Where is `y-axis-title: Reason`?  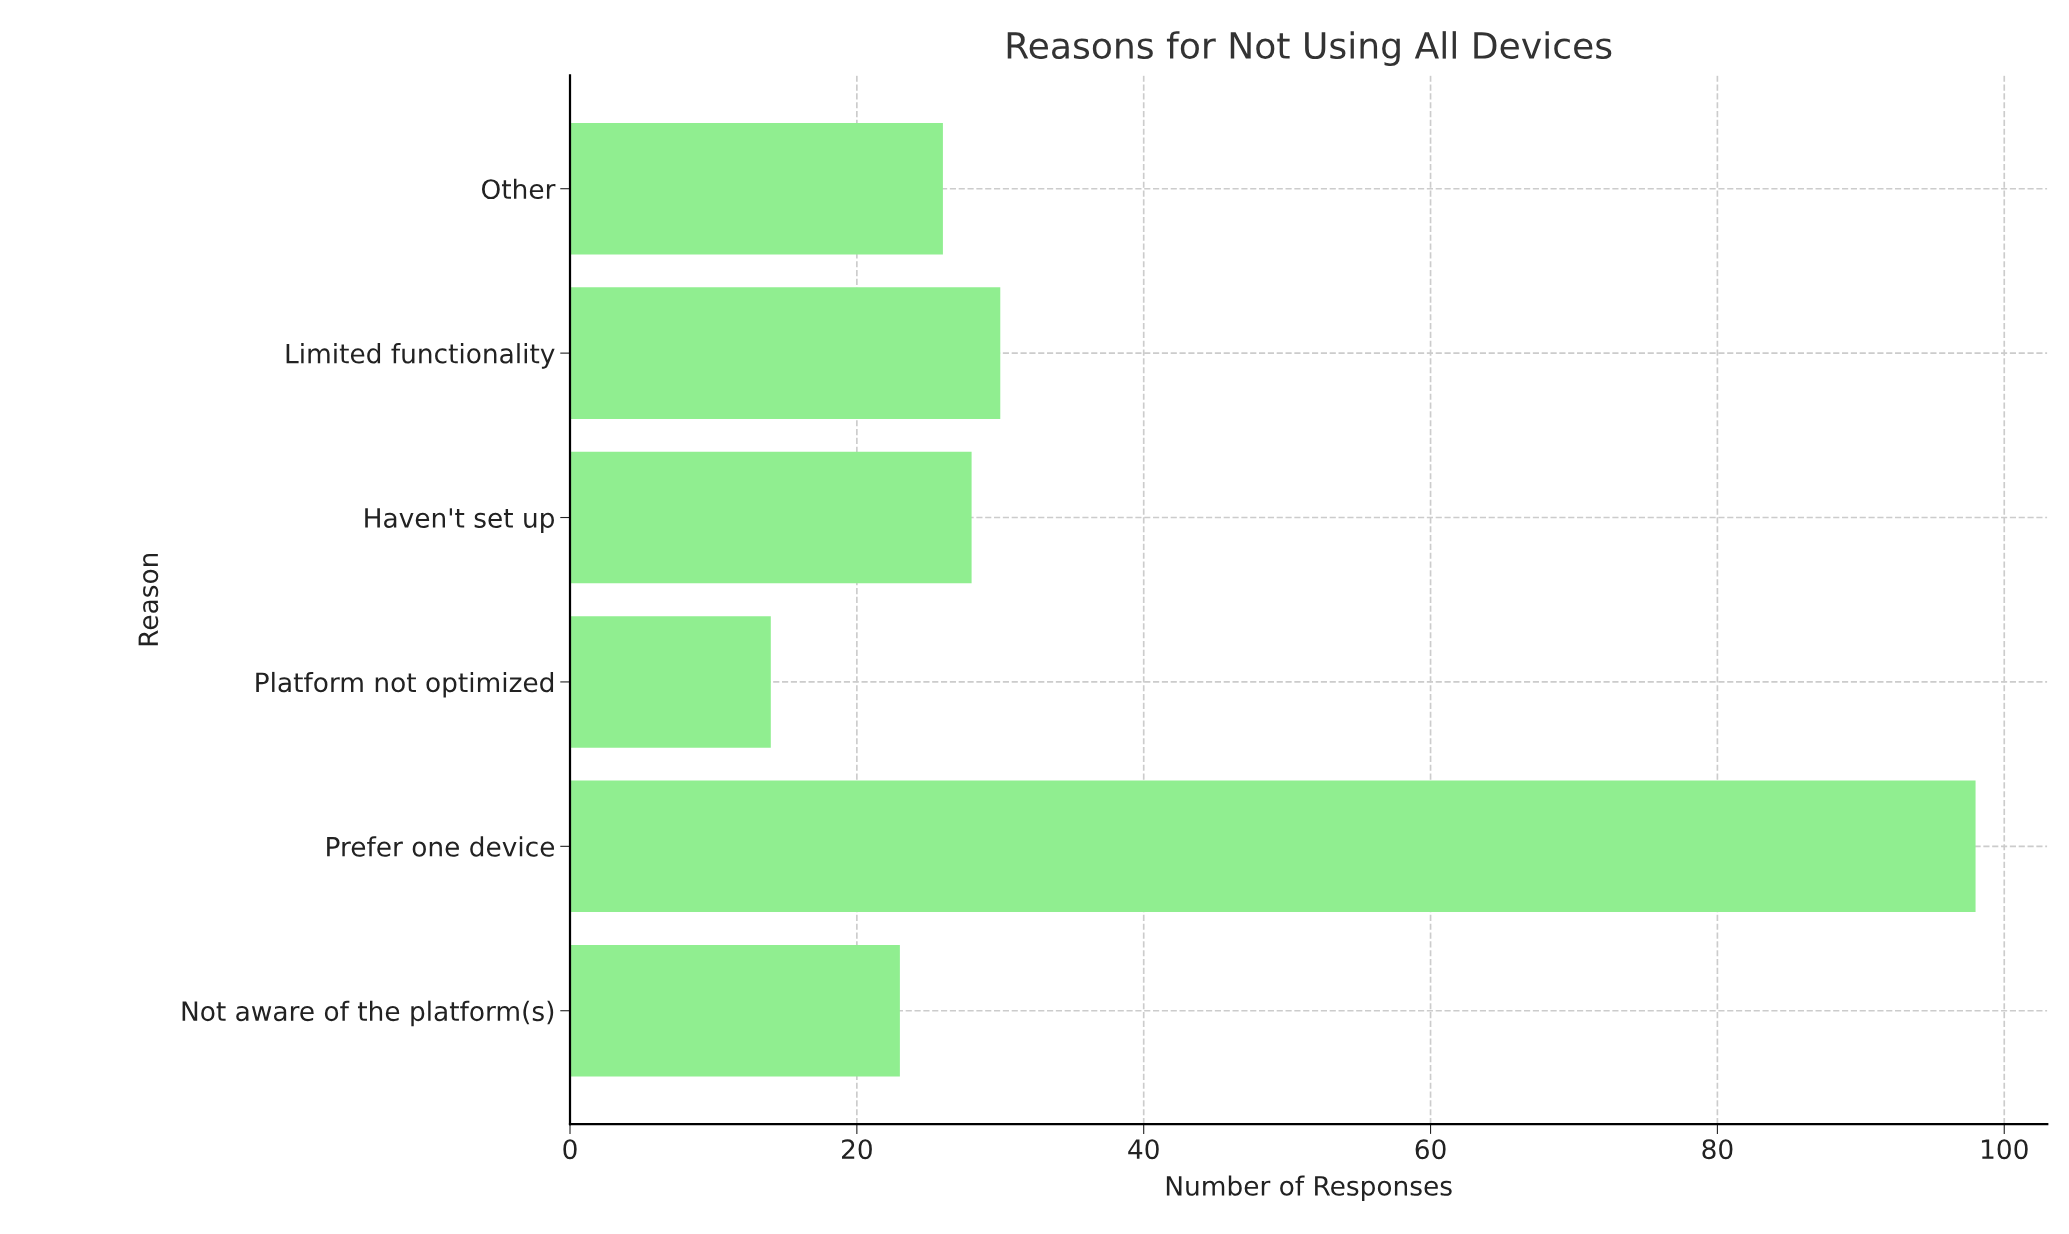 y-axis-title: Reason is located at coordinates (148, 599).